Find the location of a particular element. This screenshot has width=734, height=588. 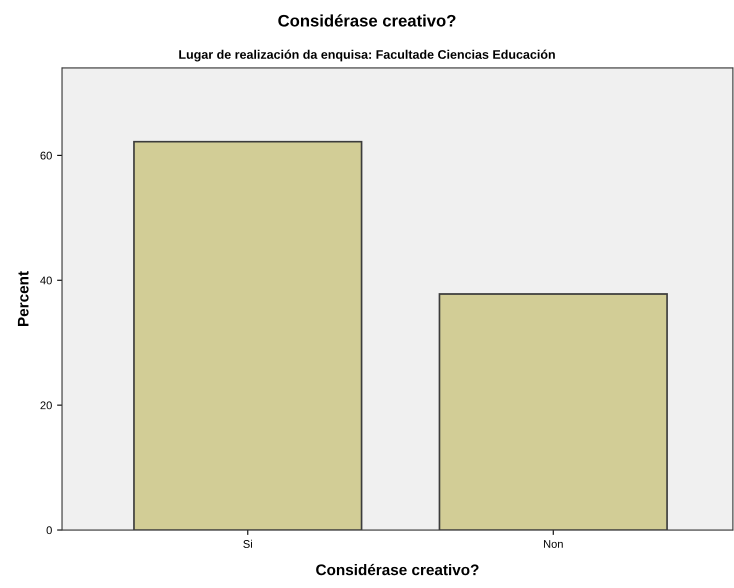

y-tick-label: 0 is located at coordinates (49, 530).